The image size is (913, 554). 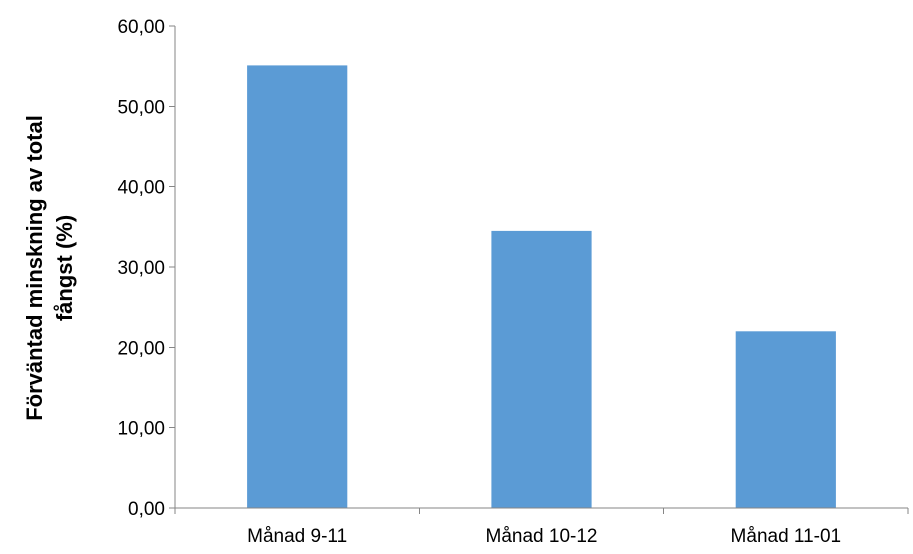 I want to click on y-tick-label: 60,00, so click(x=141, y=27).